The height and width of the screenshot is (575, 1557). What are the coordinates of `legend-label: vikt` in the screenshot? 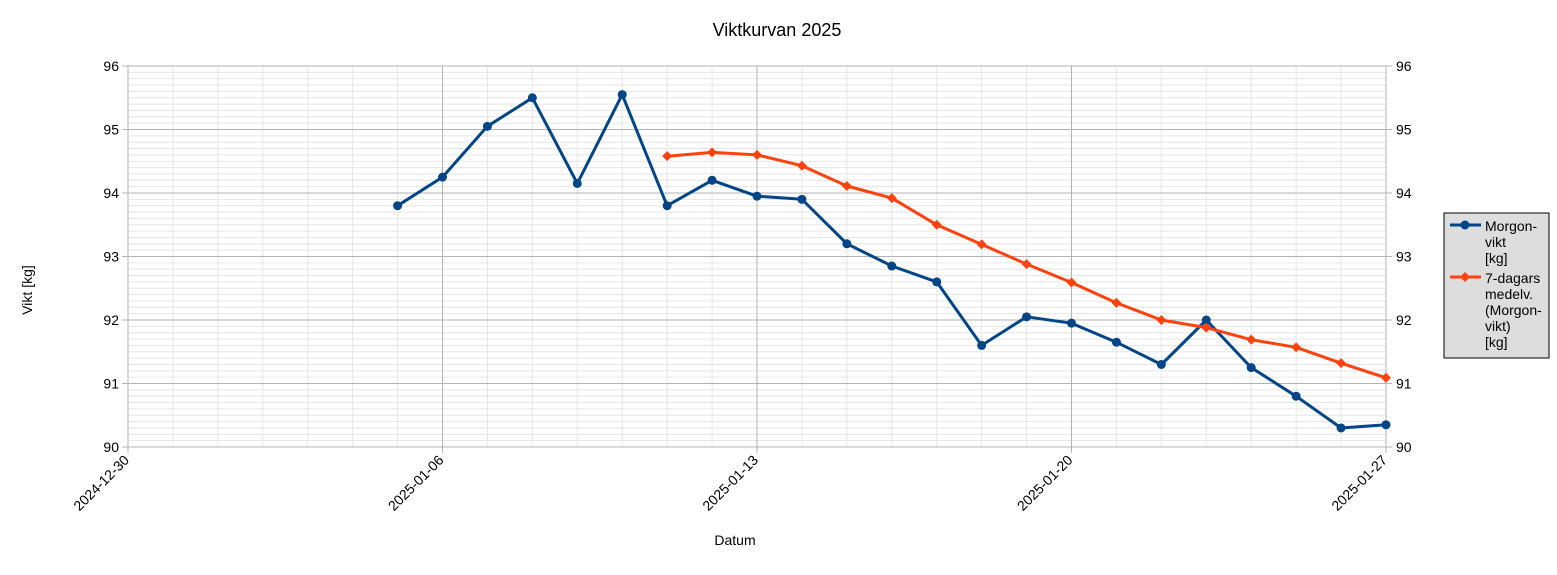 It's located at (1495, 242).